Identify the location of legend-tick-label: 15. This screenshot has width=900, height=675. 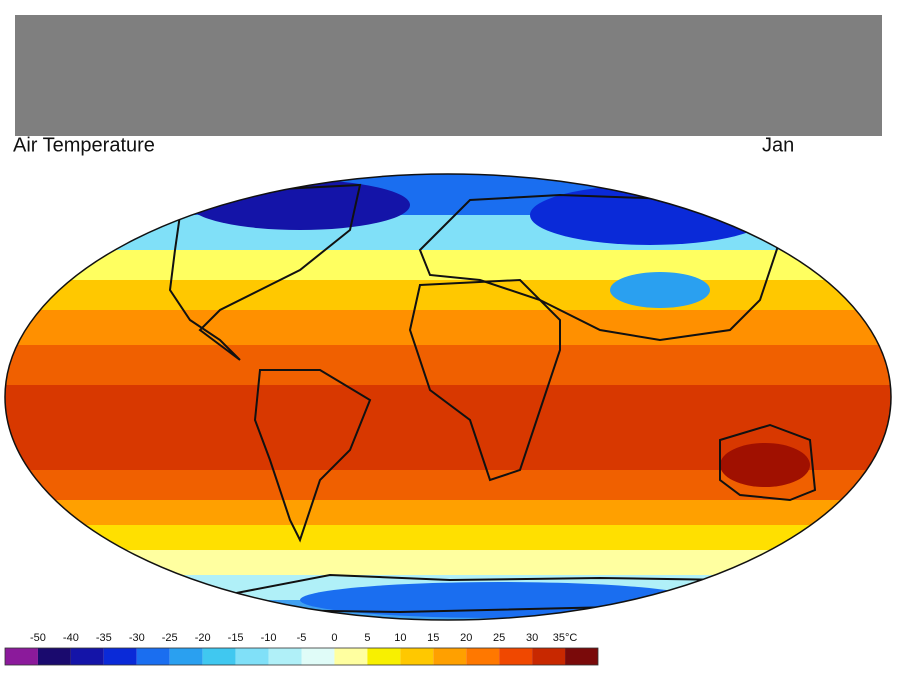
(433, 638).